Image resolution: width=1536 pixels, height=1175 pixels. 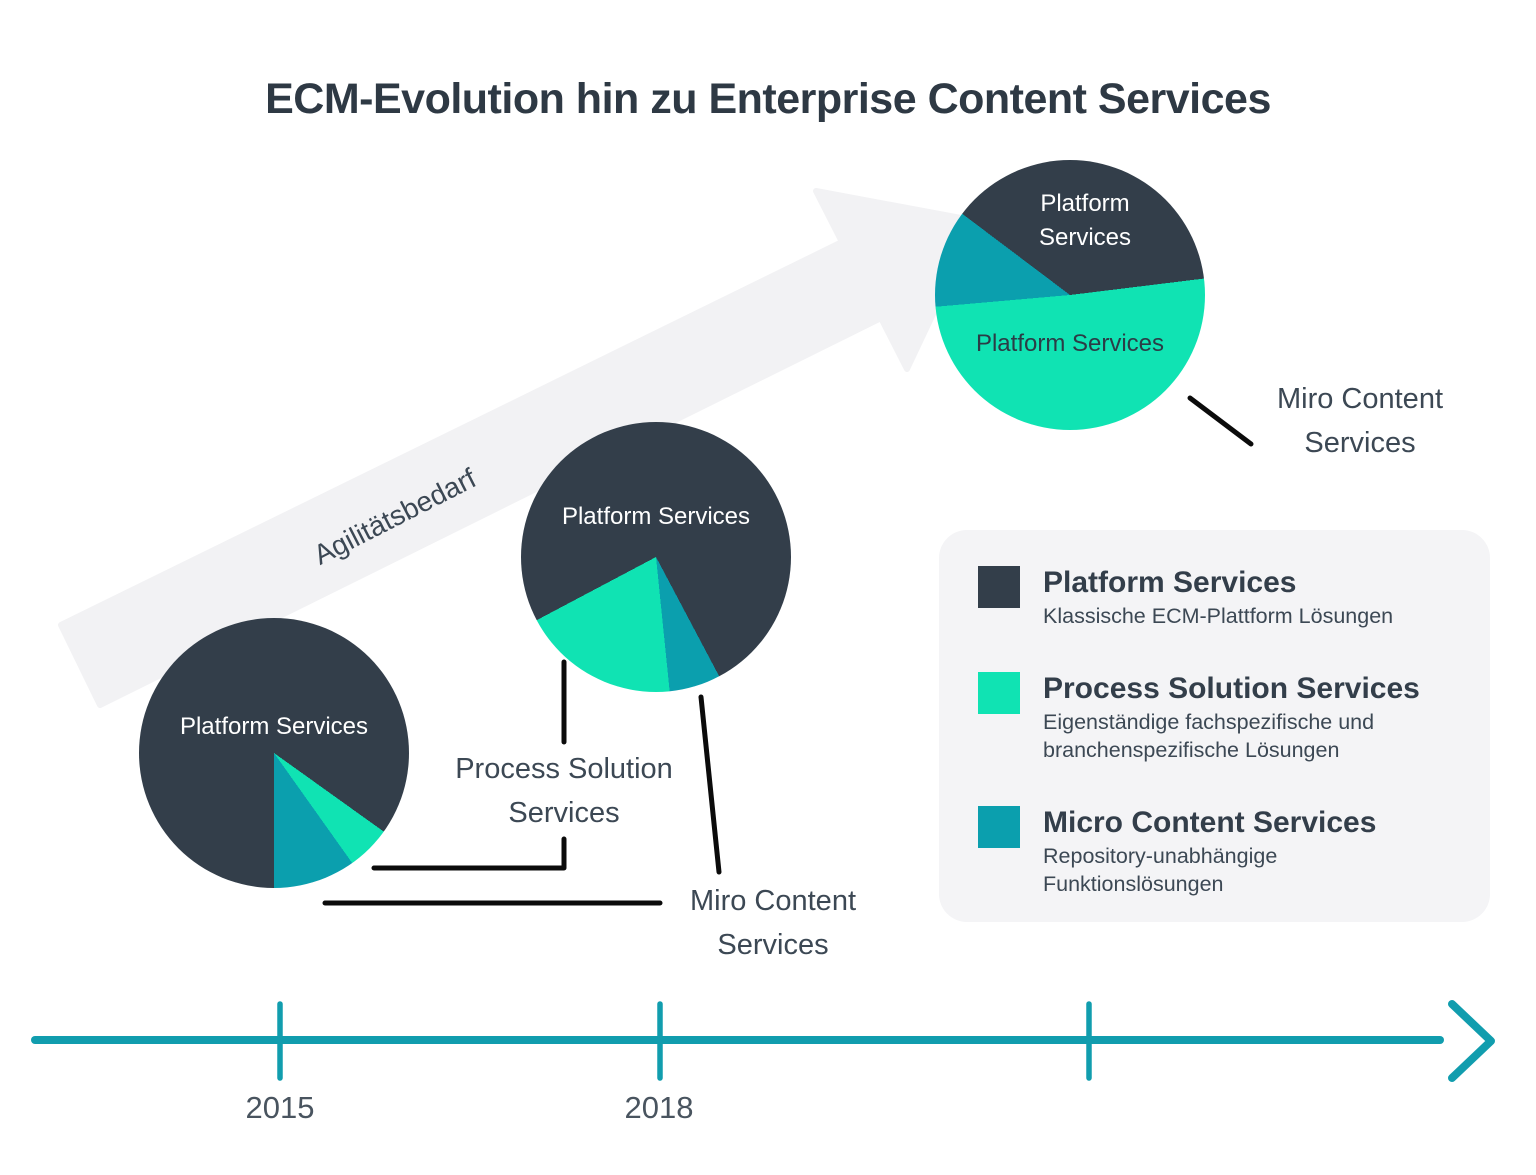 What do you see at coordinates (469, 853) in the screenshot?
I see `callout-line-process-to-2015-pie` at bounding box center [469, 853].